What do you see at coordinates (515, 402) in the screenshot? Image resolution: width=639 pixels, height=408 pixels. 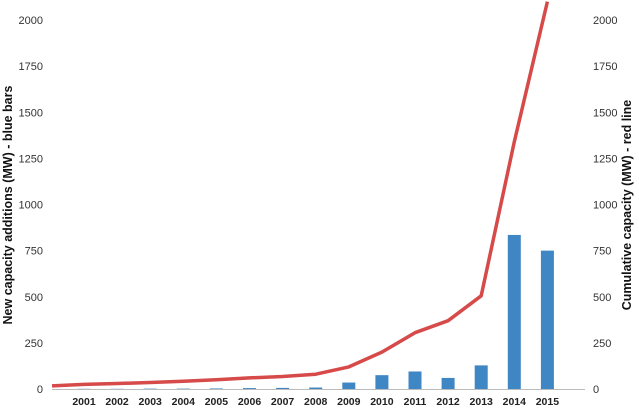 I see `x-tick: 2014` at bounding box center [515, 402].